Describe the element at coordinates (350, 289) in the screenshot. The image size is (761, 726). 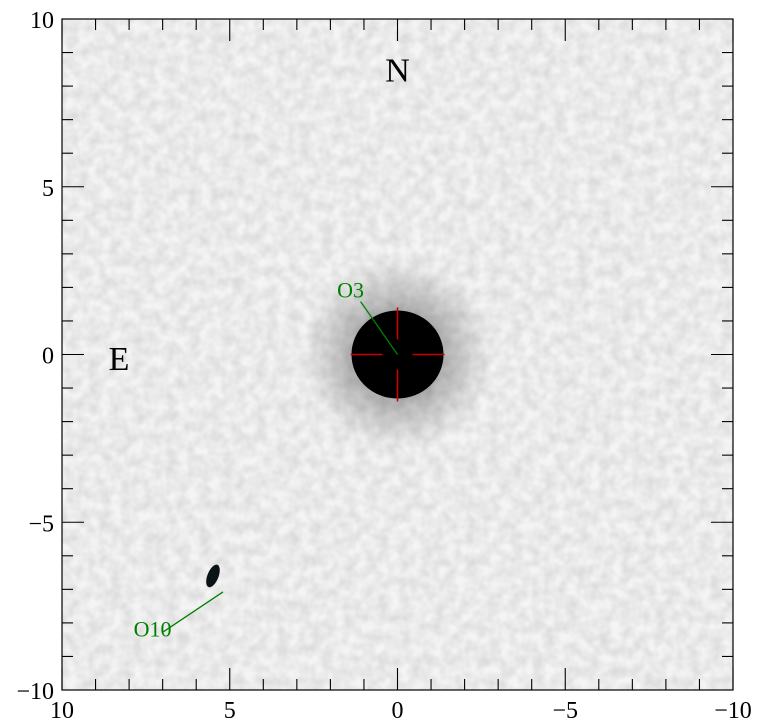
I see `source-label-o3: O3` at that location.